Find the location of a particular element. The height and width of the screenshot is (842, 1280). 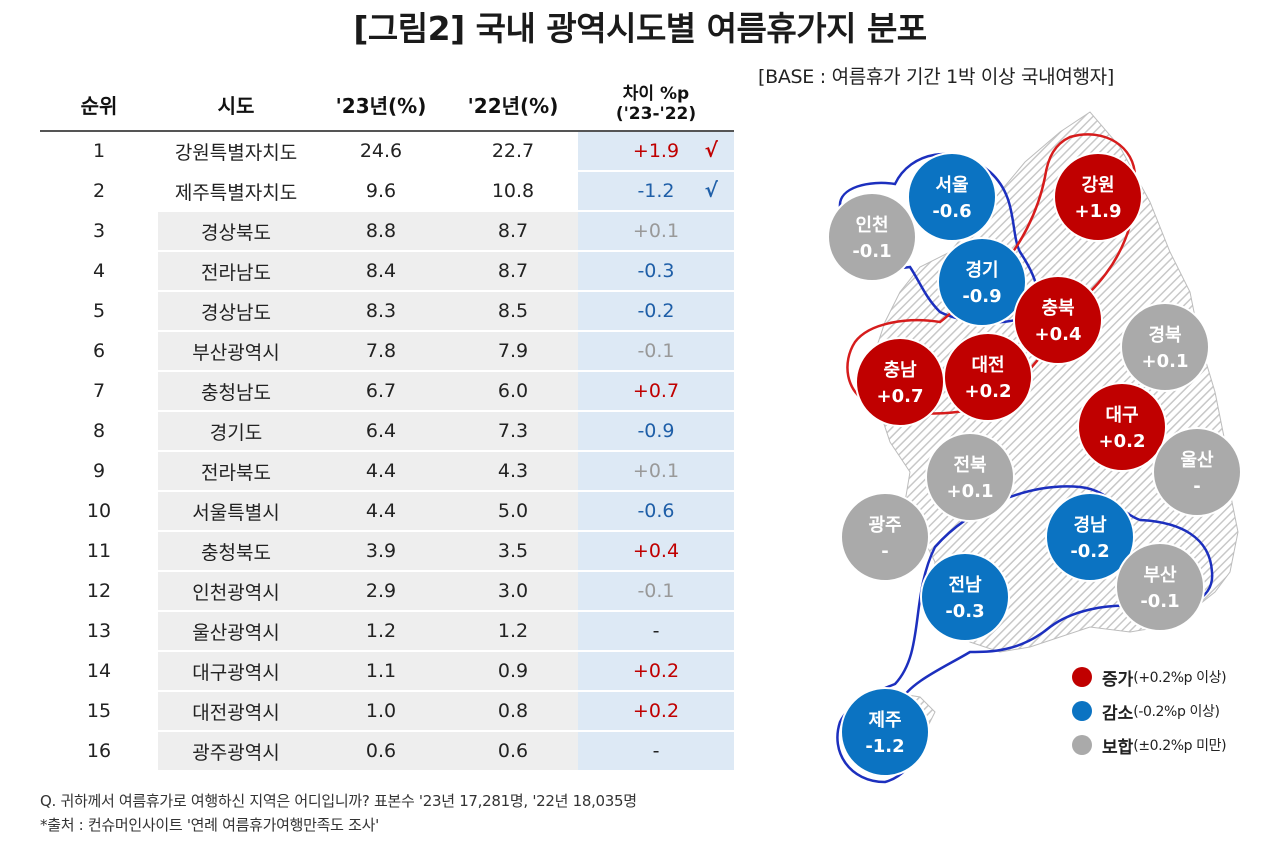

region-name: 울산 is located at coordinates (1197, 460).